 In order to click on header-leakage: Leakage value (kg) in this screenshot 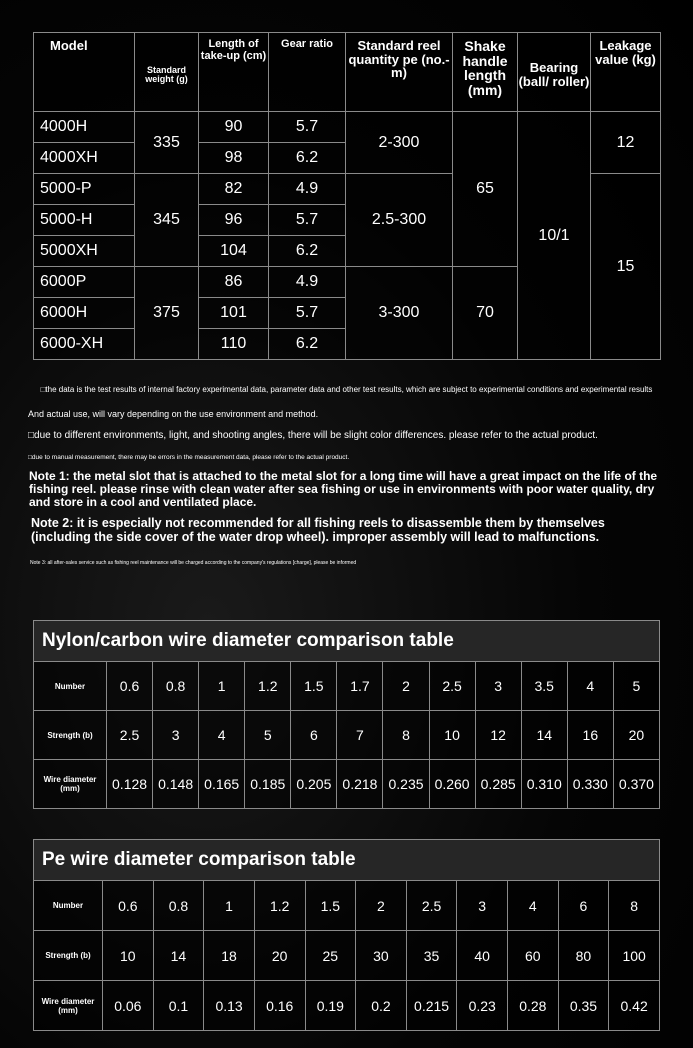, I will do `click(625, 72)`.